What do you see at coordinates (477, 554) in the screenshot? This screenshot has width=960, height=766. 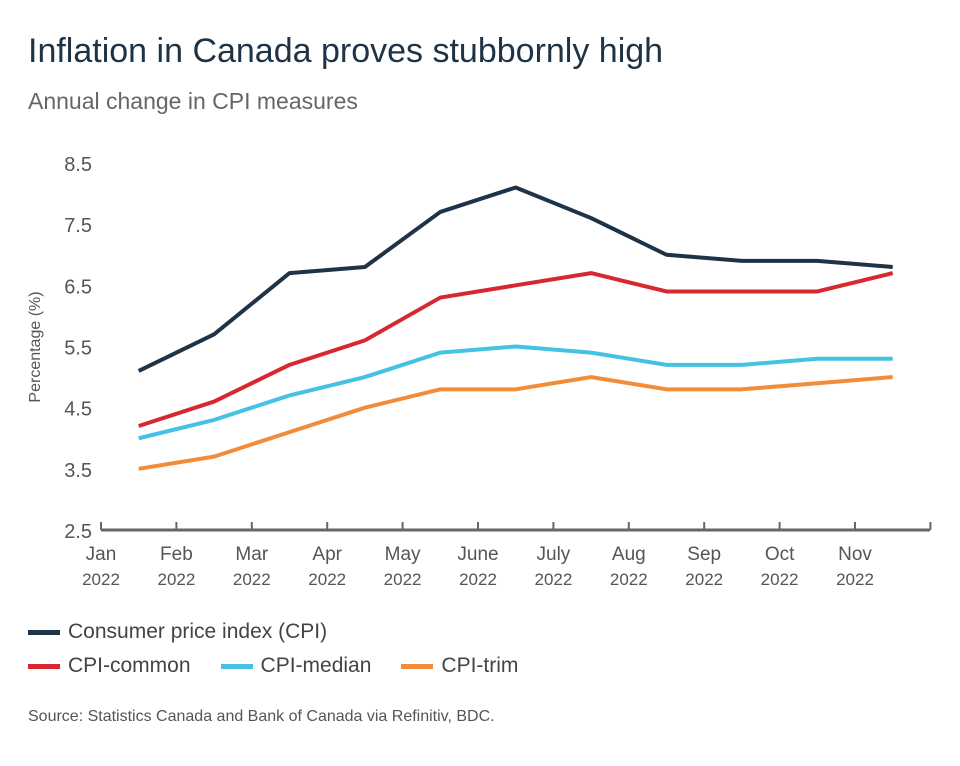 I see `x-tick-label: June` at bounding box center [477, 554].